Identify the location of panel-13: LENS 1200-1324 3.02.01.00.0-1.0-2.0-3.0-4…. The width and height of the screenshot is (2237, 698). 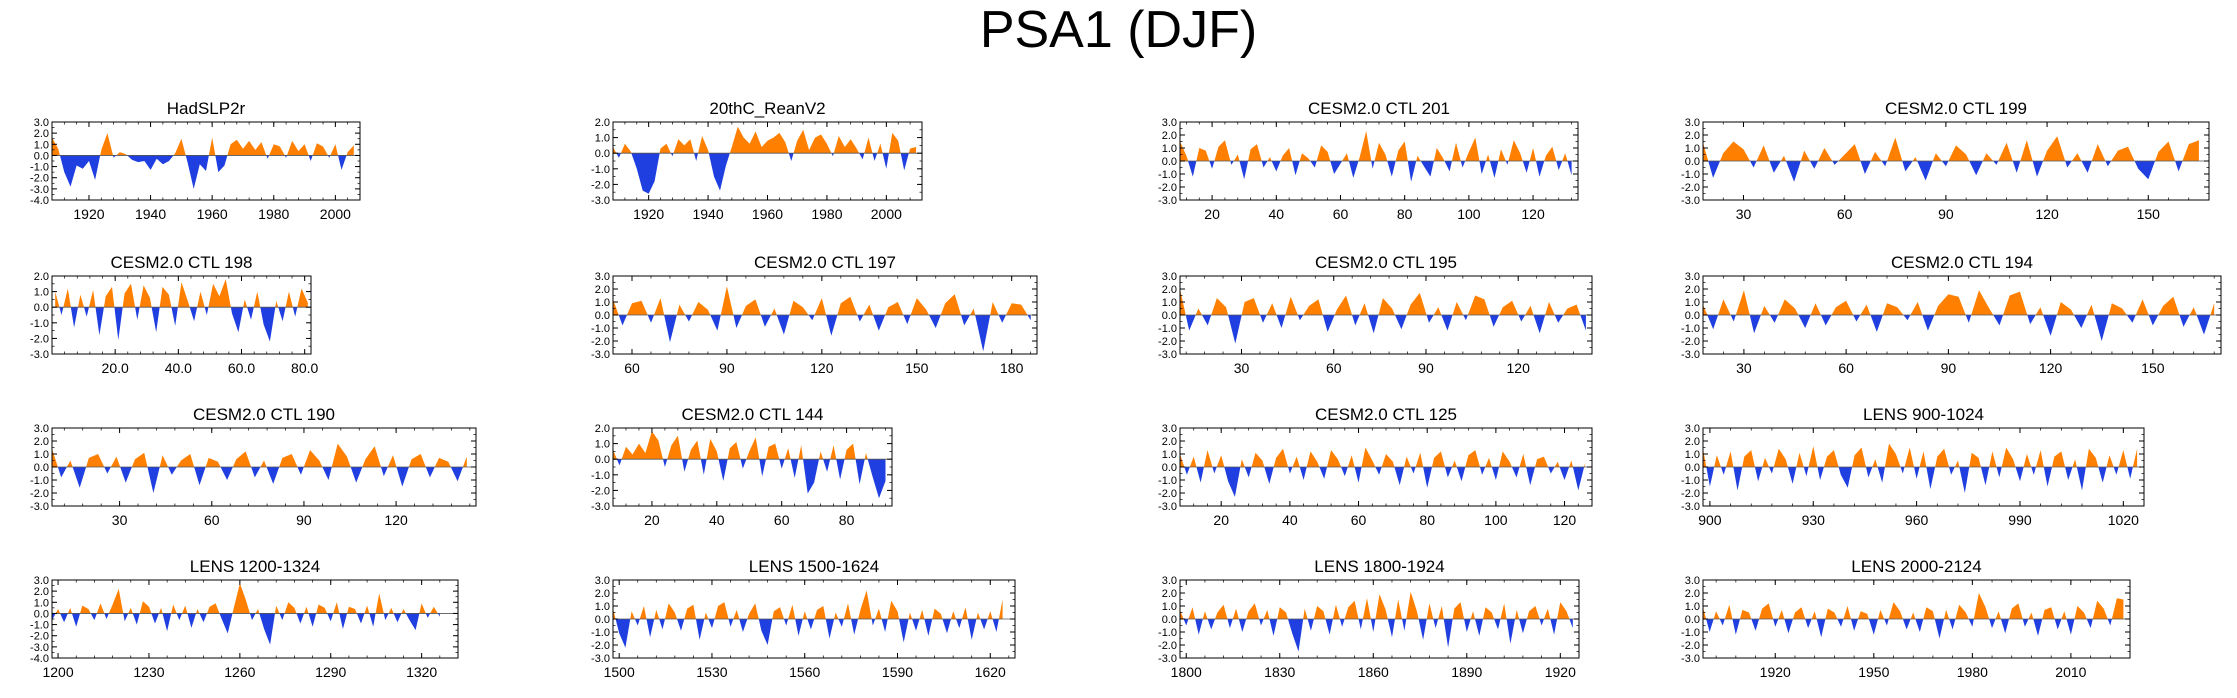
(244, 618).